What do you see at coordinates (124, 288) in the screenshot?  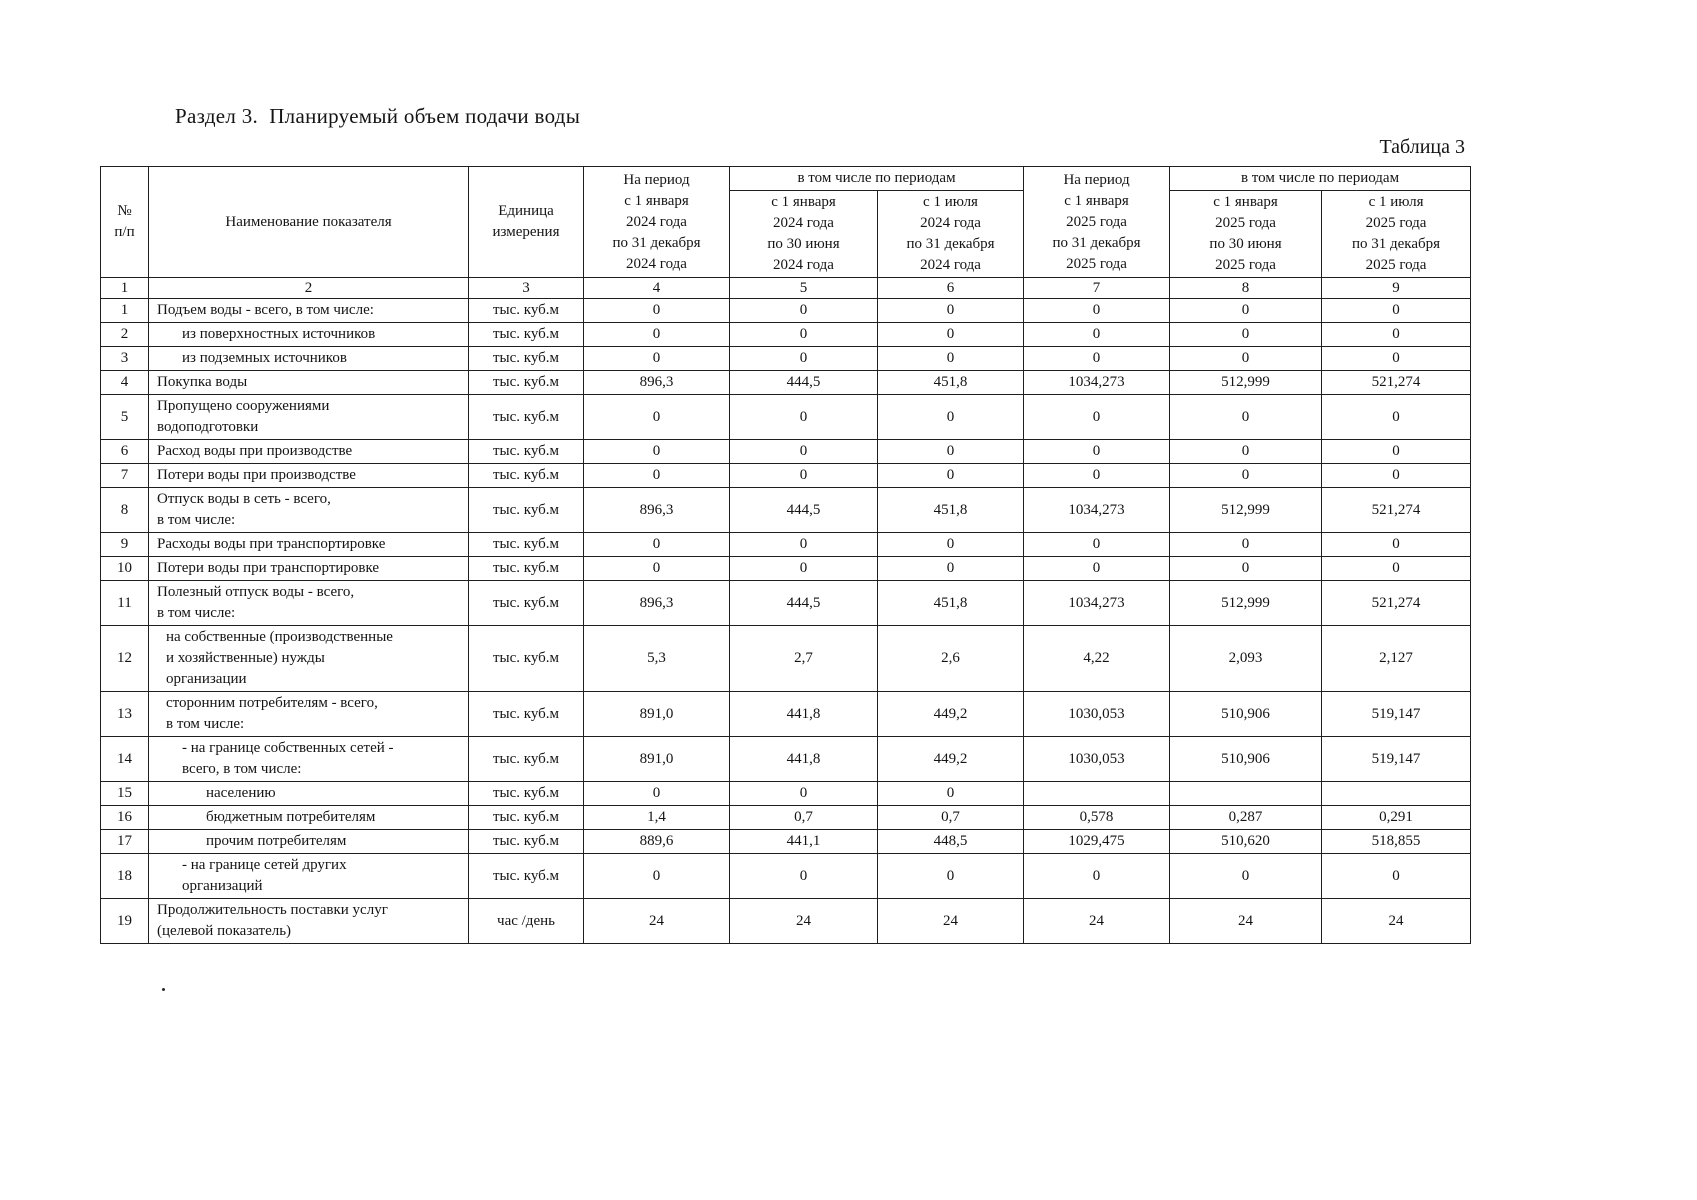 I see `column-index: 1` at bounding box center [124, 288].